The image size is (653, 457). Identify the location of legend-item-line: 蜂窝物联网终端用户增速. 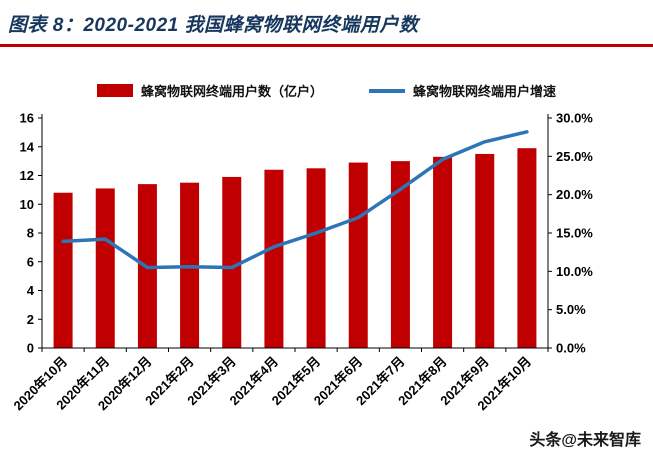
(462, 90).